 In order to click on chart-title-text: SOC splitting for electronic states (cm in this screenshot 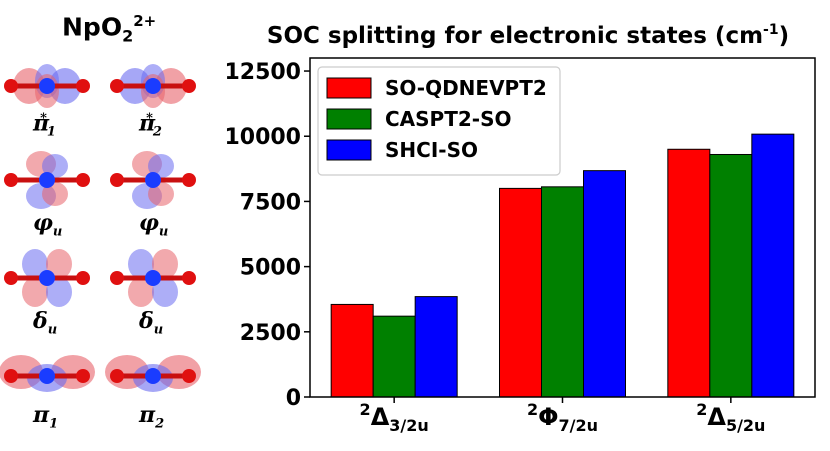, I will do `click(515, 36)`.